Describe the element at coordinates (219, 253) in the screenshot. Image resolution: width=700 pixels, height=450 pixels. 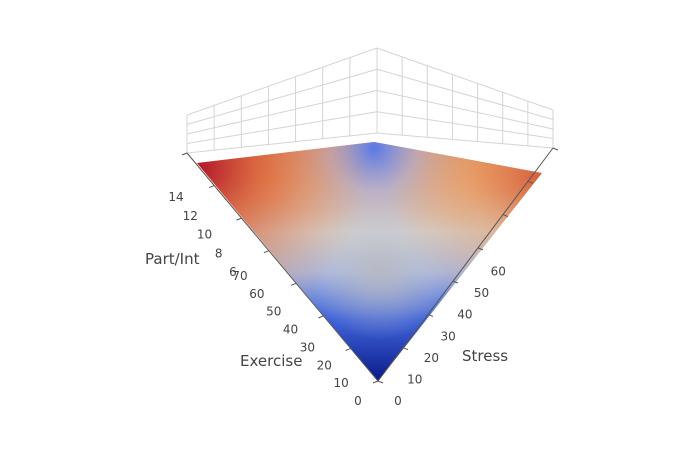
I see `part-int-tick-label: 8` at that location.